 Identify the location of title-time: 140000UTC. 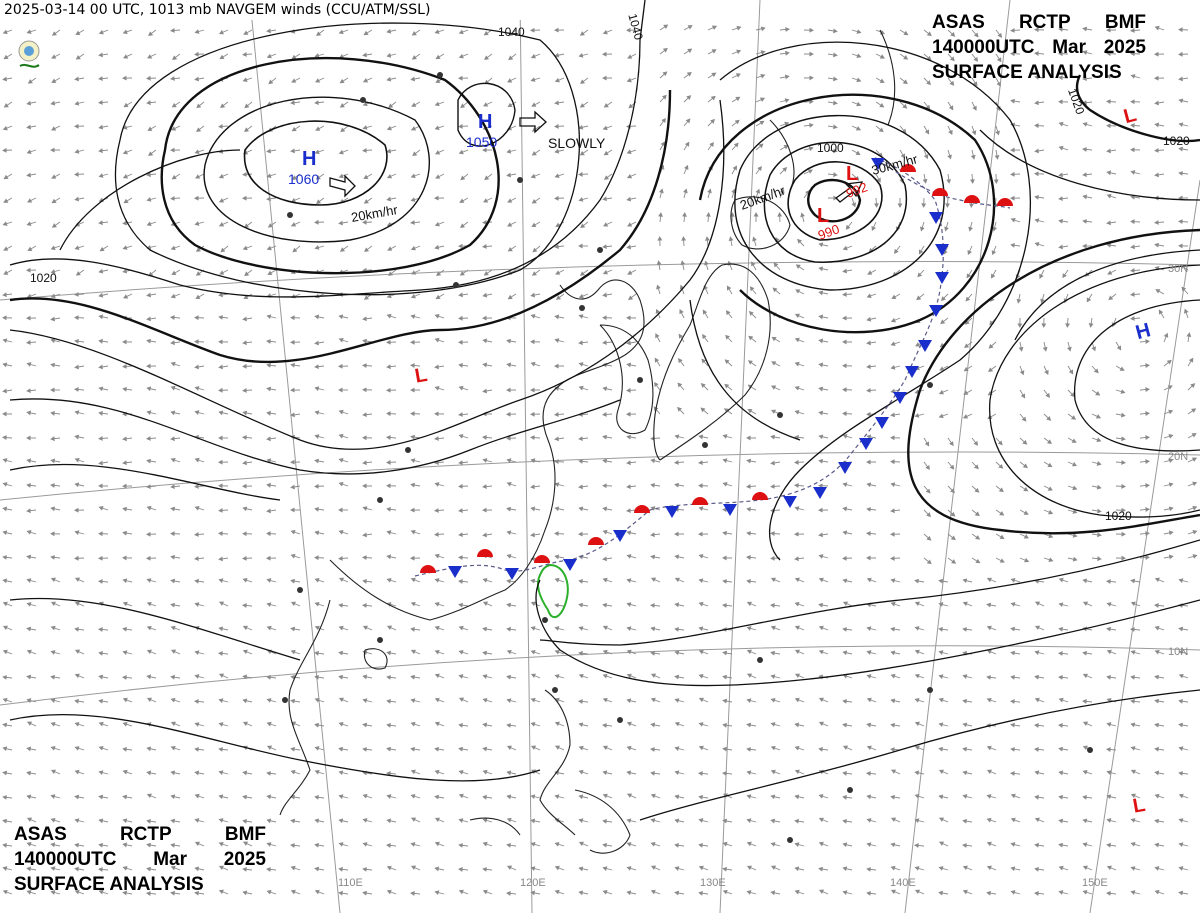
(65, 859).